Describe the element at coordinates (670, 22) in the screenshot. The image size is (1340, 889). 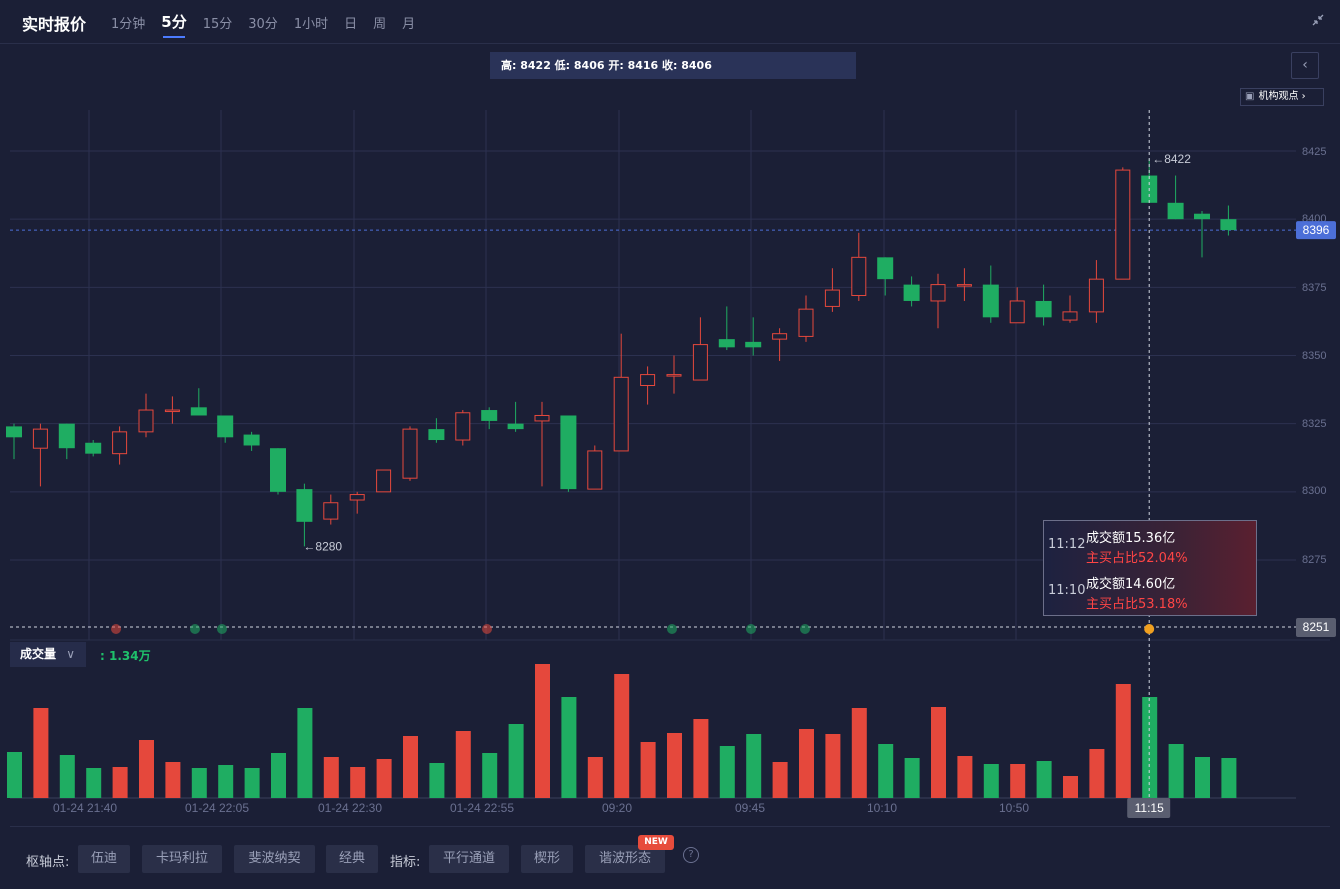
I see `top-toolbar: 实时报价 1分钟 5分 15分 30分 1小时日周月` at that location.